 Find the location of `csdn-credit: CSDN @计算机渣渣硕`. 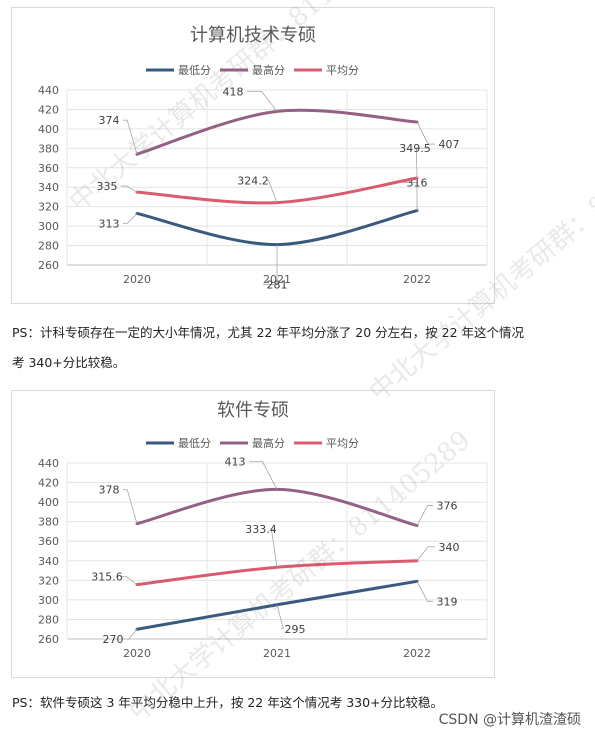

csdn-credit: CSDN @计算机渣渣硕 is located at coordinates (509, 720).